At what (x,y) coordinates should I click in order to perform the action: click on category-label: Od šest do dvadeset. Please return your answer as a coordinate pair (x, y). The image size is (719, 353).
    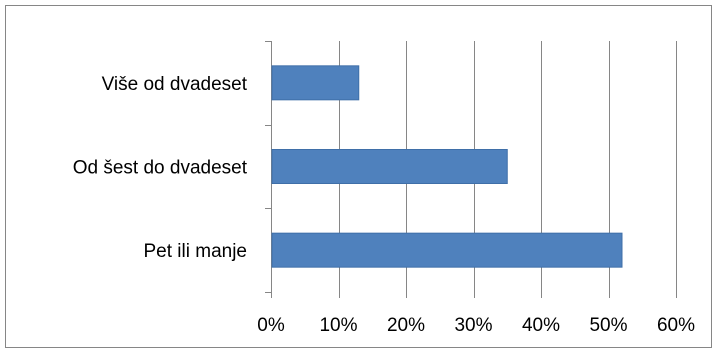
    Looking at the image, I should click on (160, 168).